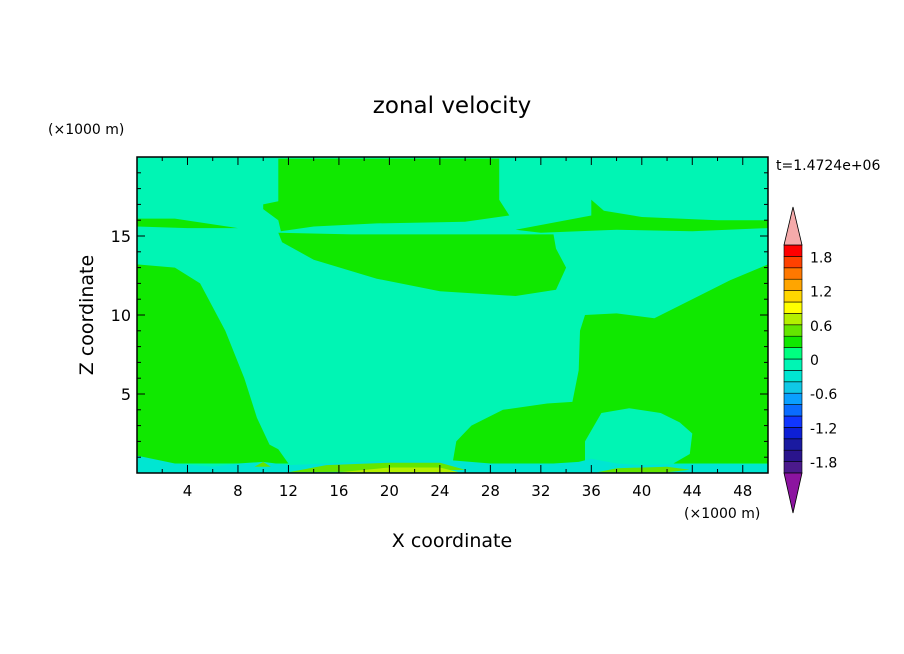  I want to click on x-tick-label-2: 12, so click(288, 491).